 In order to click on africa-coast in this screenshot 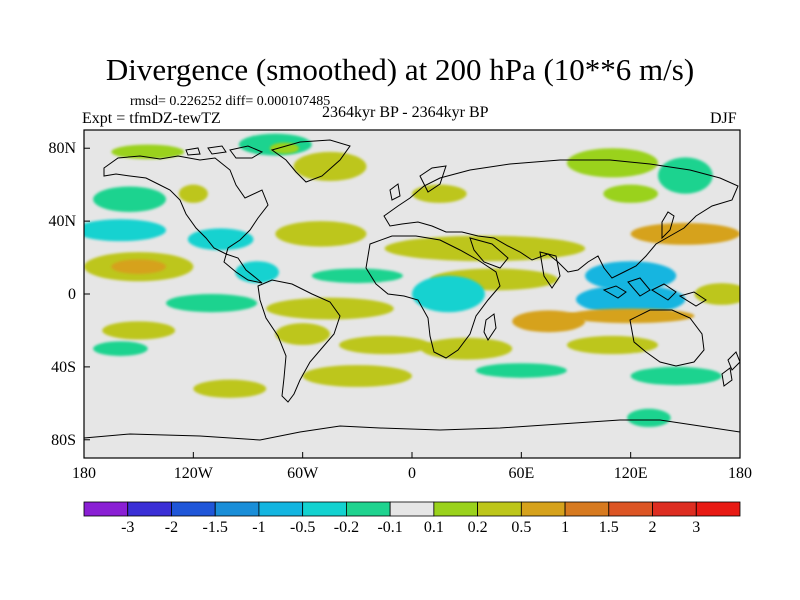, I will do `click(433, 297)`.